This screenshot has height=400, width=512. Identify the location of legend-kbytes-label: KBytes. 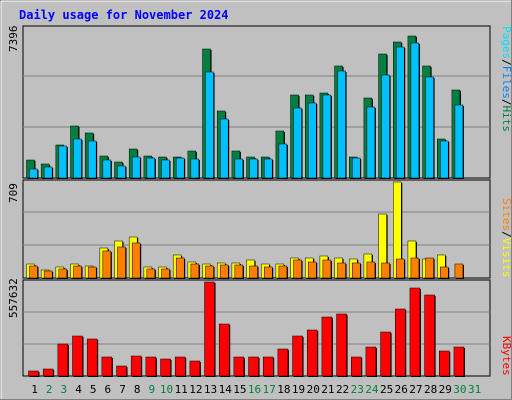
(506, 356).